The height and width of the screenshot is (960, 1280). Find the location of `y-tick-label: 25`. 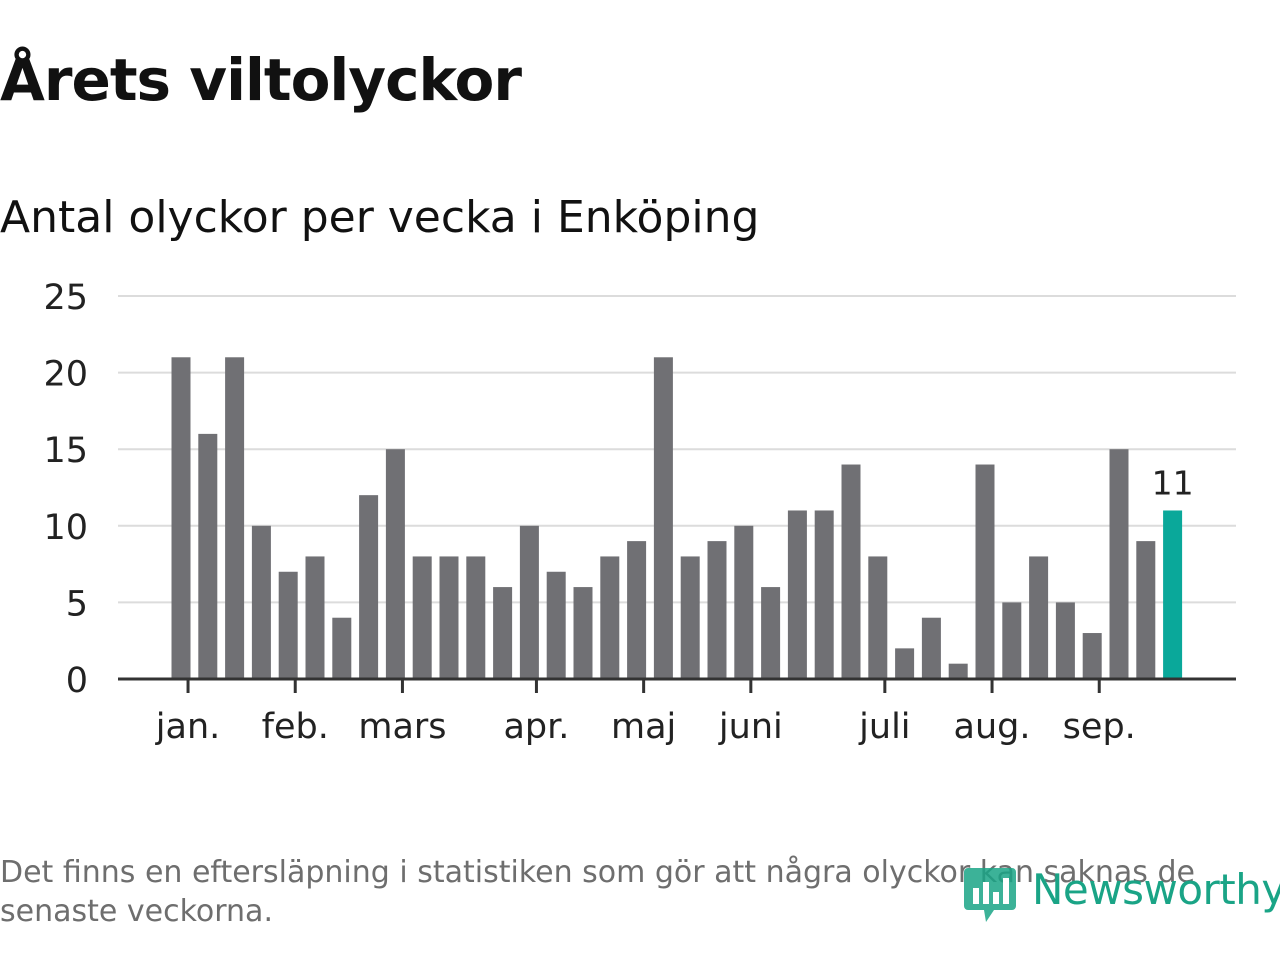

y-tick-label: 25 is located at coordinates (65, 298).